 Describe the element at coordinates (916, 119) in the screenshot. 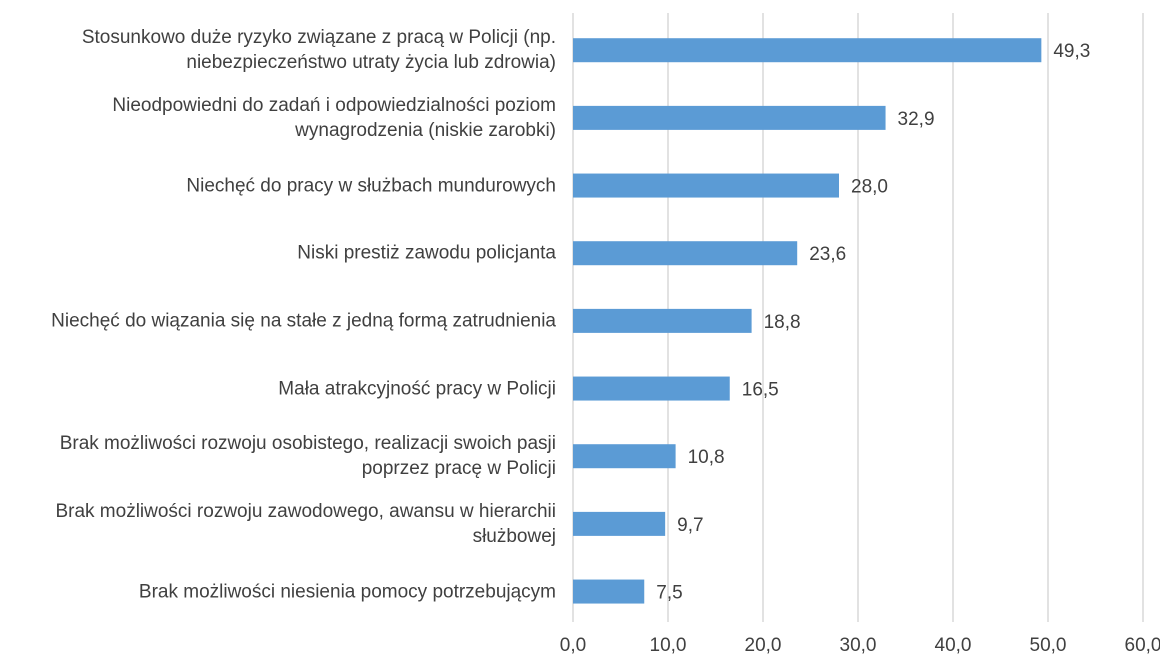

I see `value-label: 32,9` at that location.